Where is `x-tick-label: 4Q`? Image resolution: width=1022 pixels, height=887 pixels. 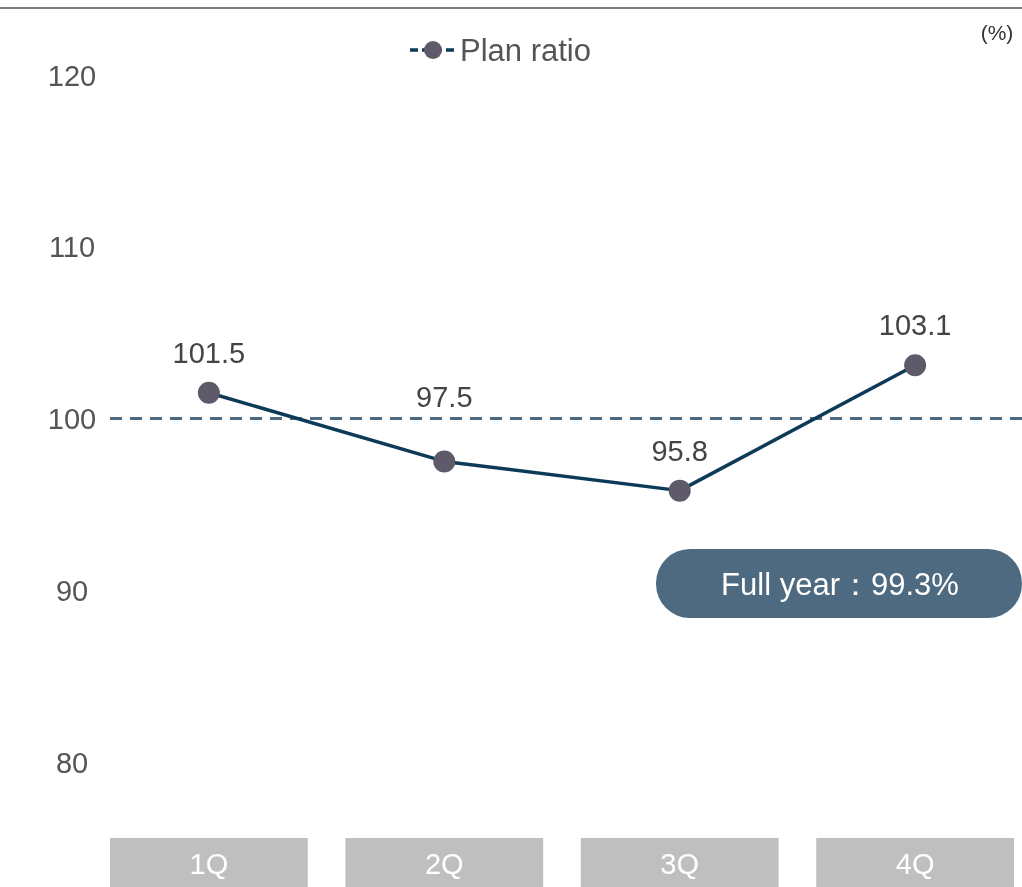
x-tick-label: 4Q is located at coordinates (915, 864).